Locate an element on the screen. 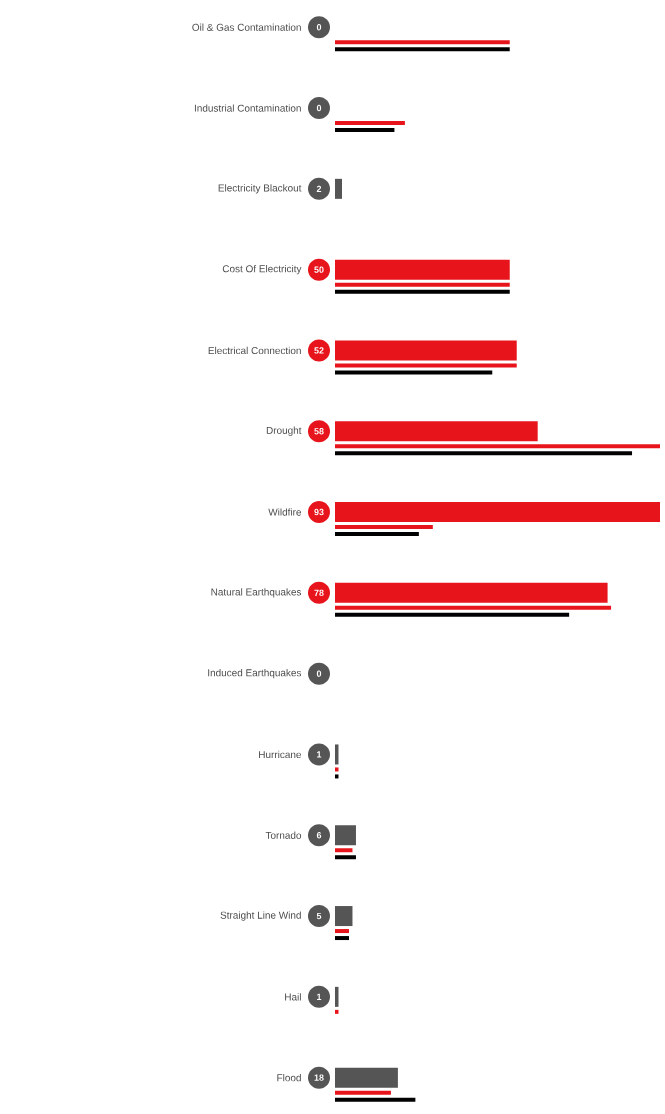  data-label: 52 is located at coordinates (319, 350).